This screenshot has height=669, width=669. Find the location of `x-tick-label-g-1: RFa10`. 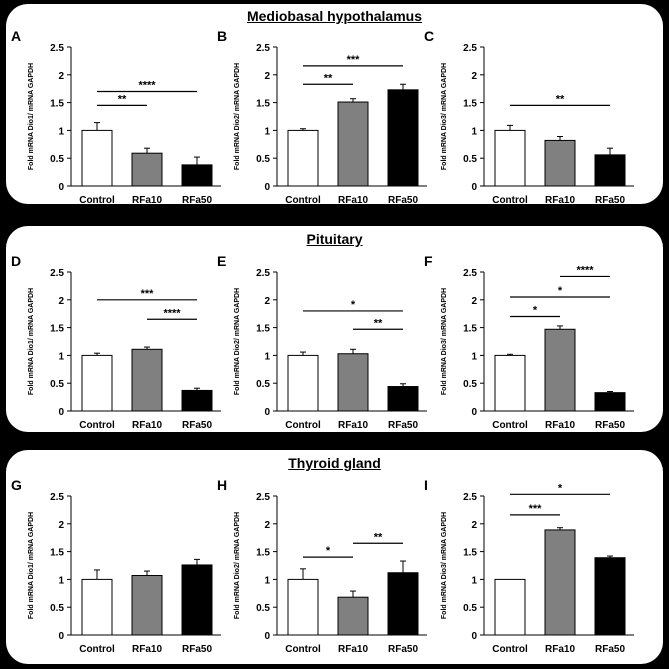

x-tick-label-g-1: RFa10 is located at coordinates (147, 649).